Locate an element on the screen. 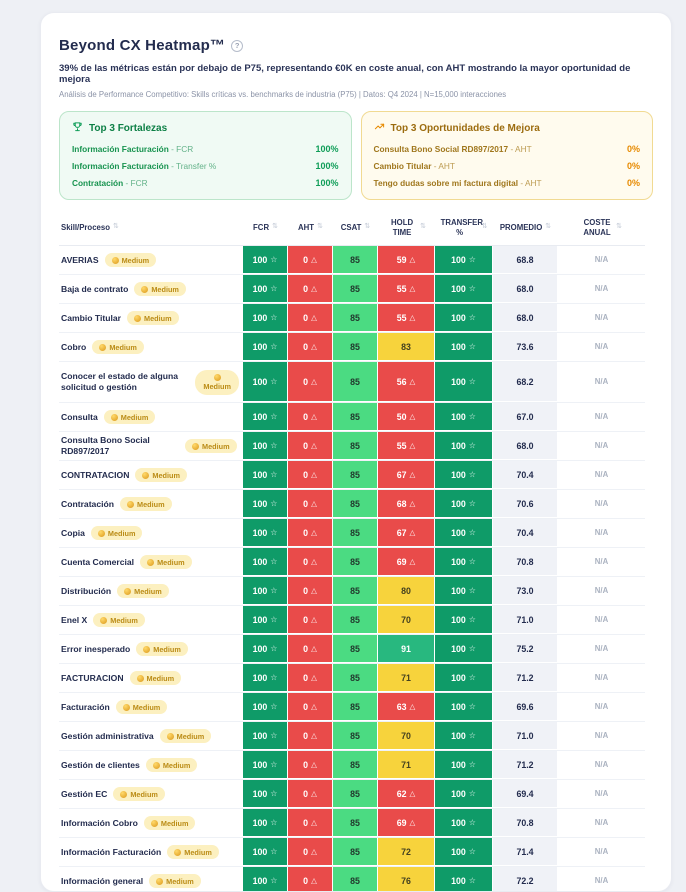 The width and height of the screenshot is (686, 892). column-header-fcr: FCR ⇅ is located at coordinates (265, 227).